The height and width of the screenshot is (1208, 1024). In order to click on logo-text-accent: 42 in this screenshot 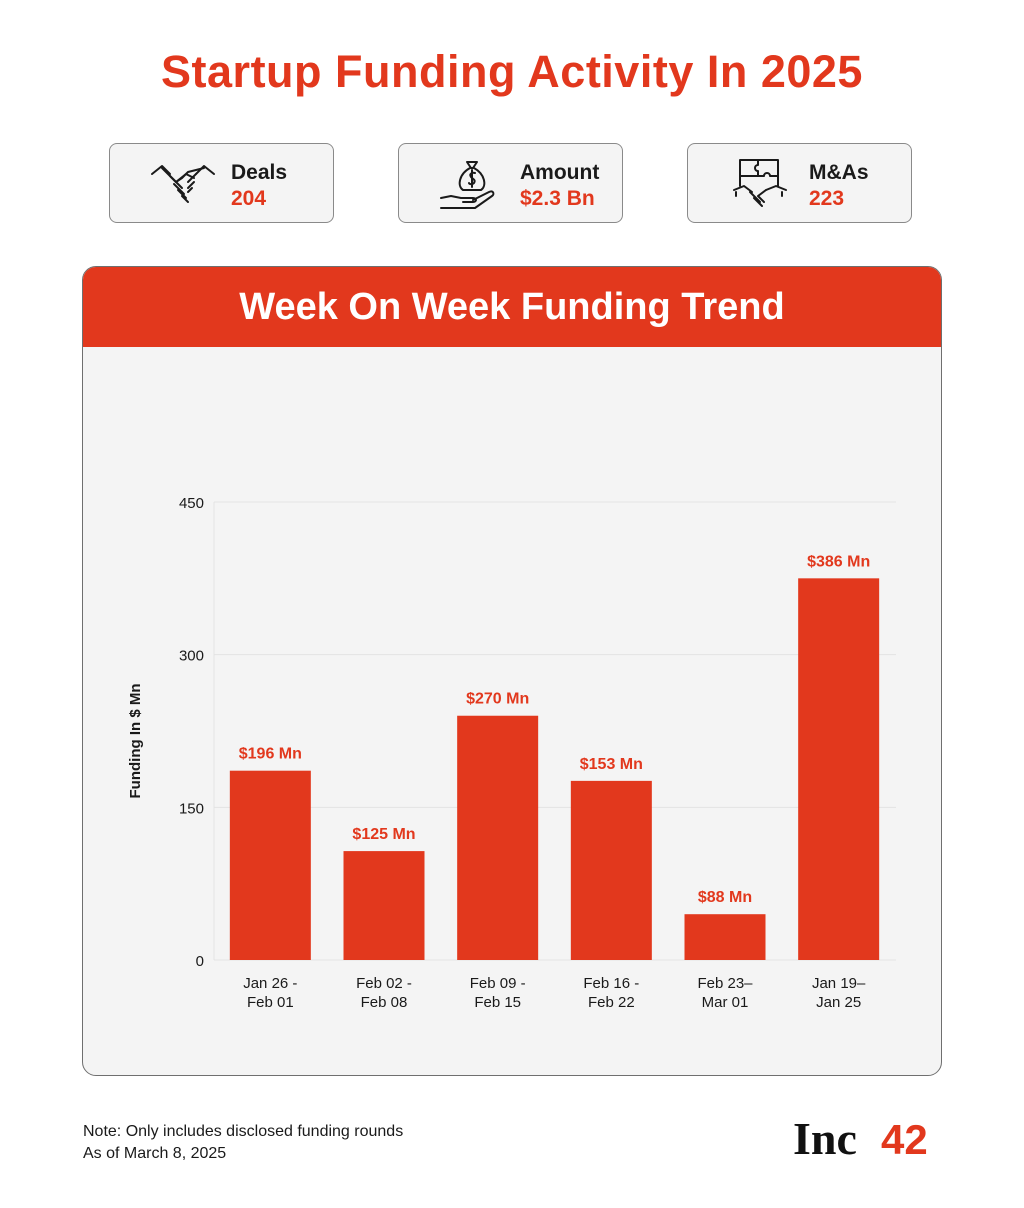, I will do `click(904, 1139)`.